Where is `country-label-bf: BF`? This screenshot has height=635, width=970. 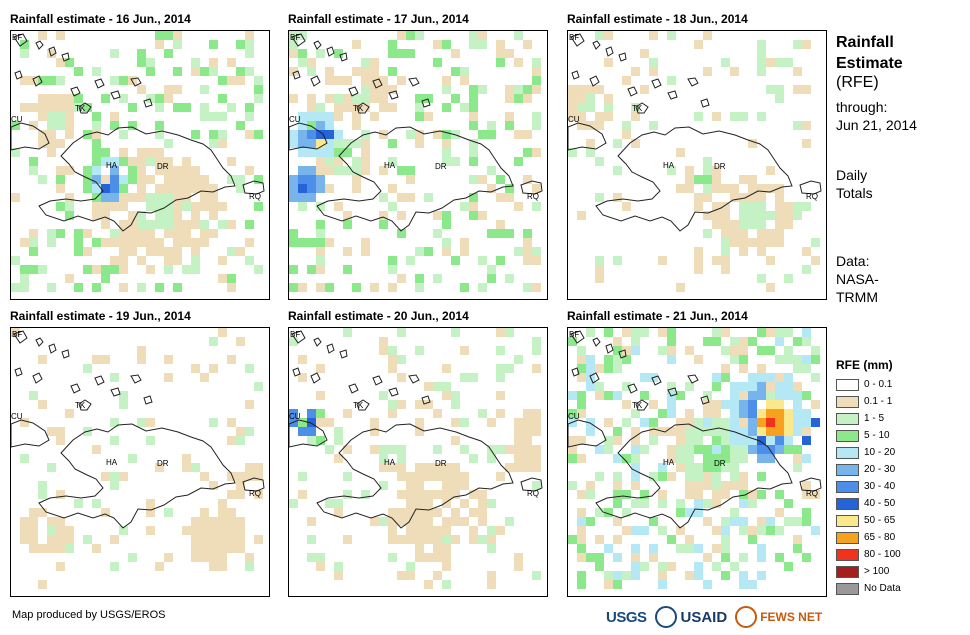 country-label-bf: BF is located at coordinates (574, 37).